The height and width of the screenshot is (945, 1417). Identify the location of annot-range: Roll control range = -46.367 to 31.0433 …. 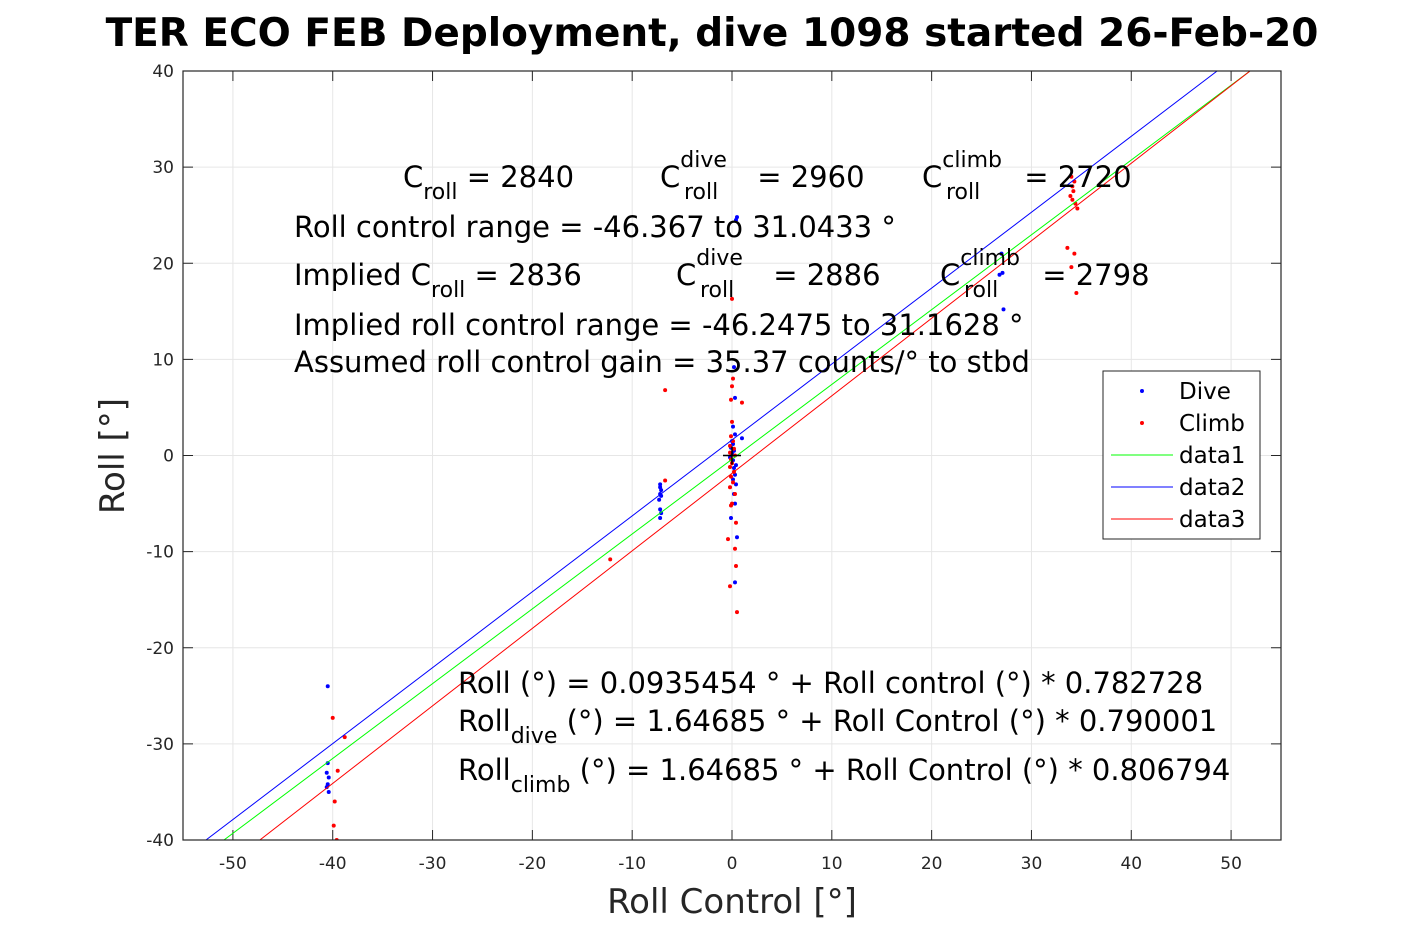
(595, 227).